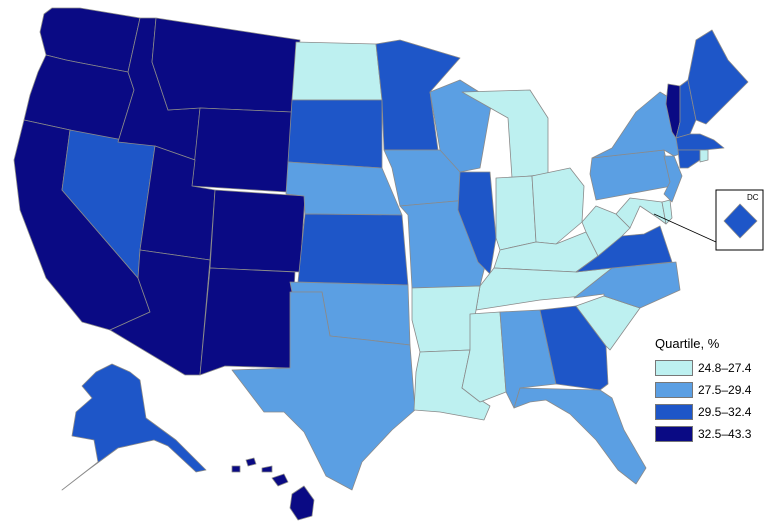 This screenshot has height=526, width=766. Describe the element at coordinates (580, 436) in the screenshot. I see `state-FL` at that location.